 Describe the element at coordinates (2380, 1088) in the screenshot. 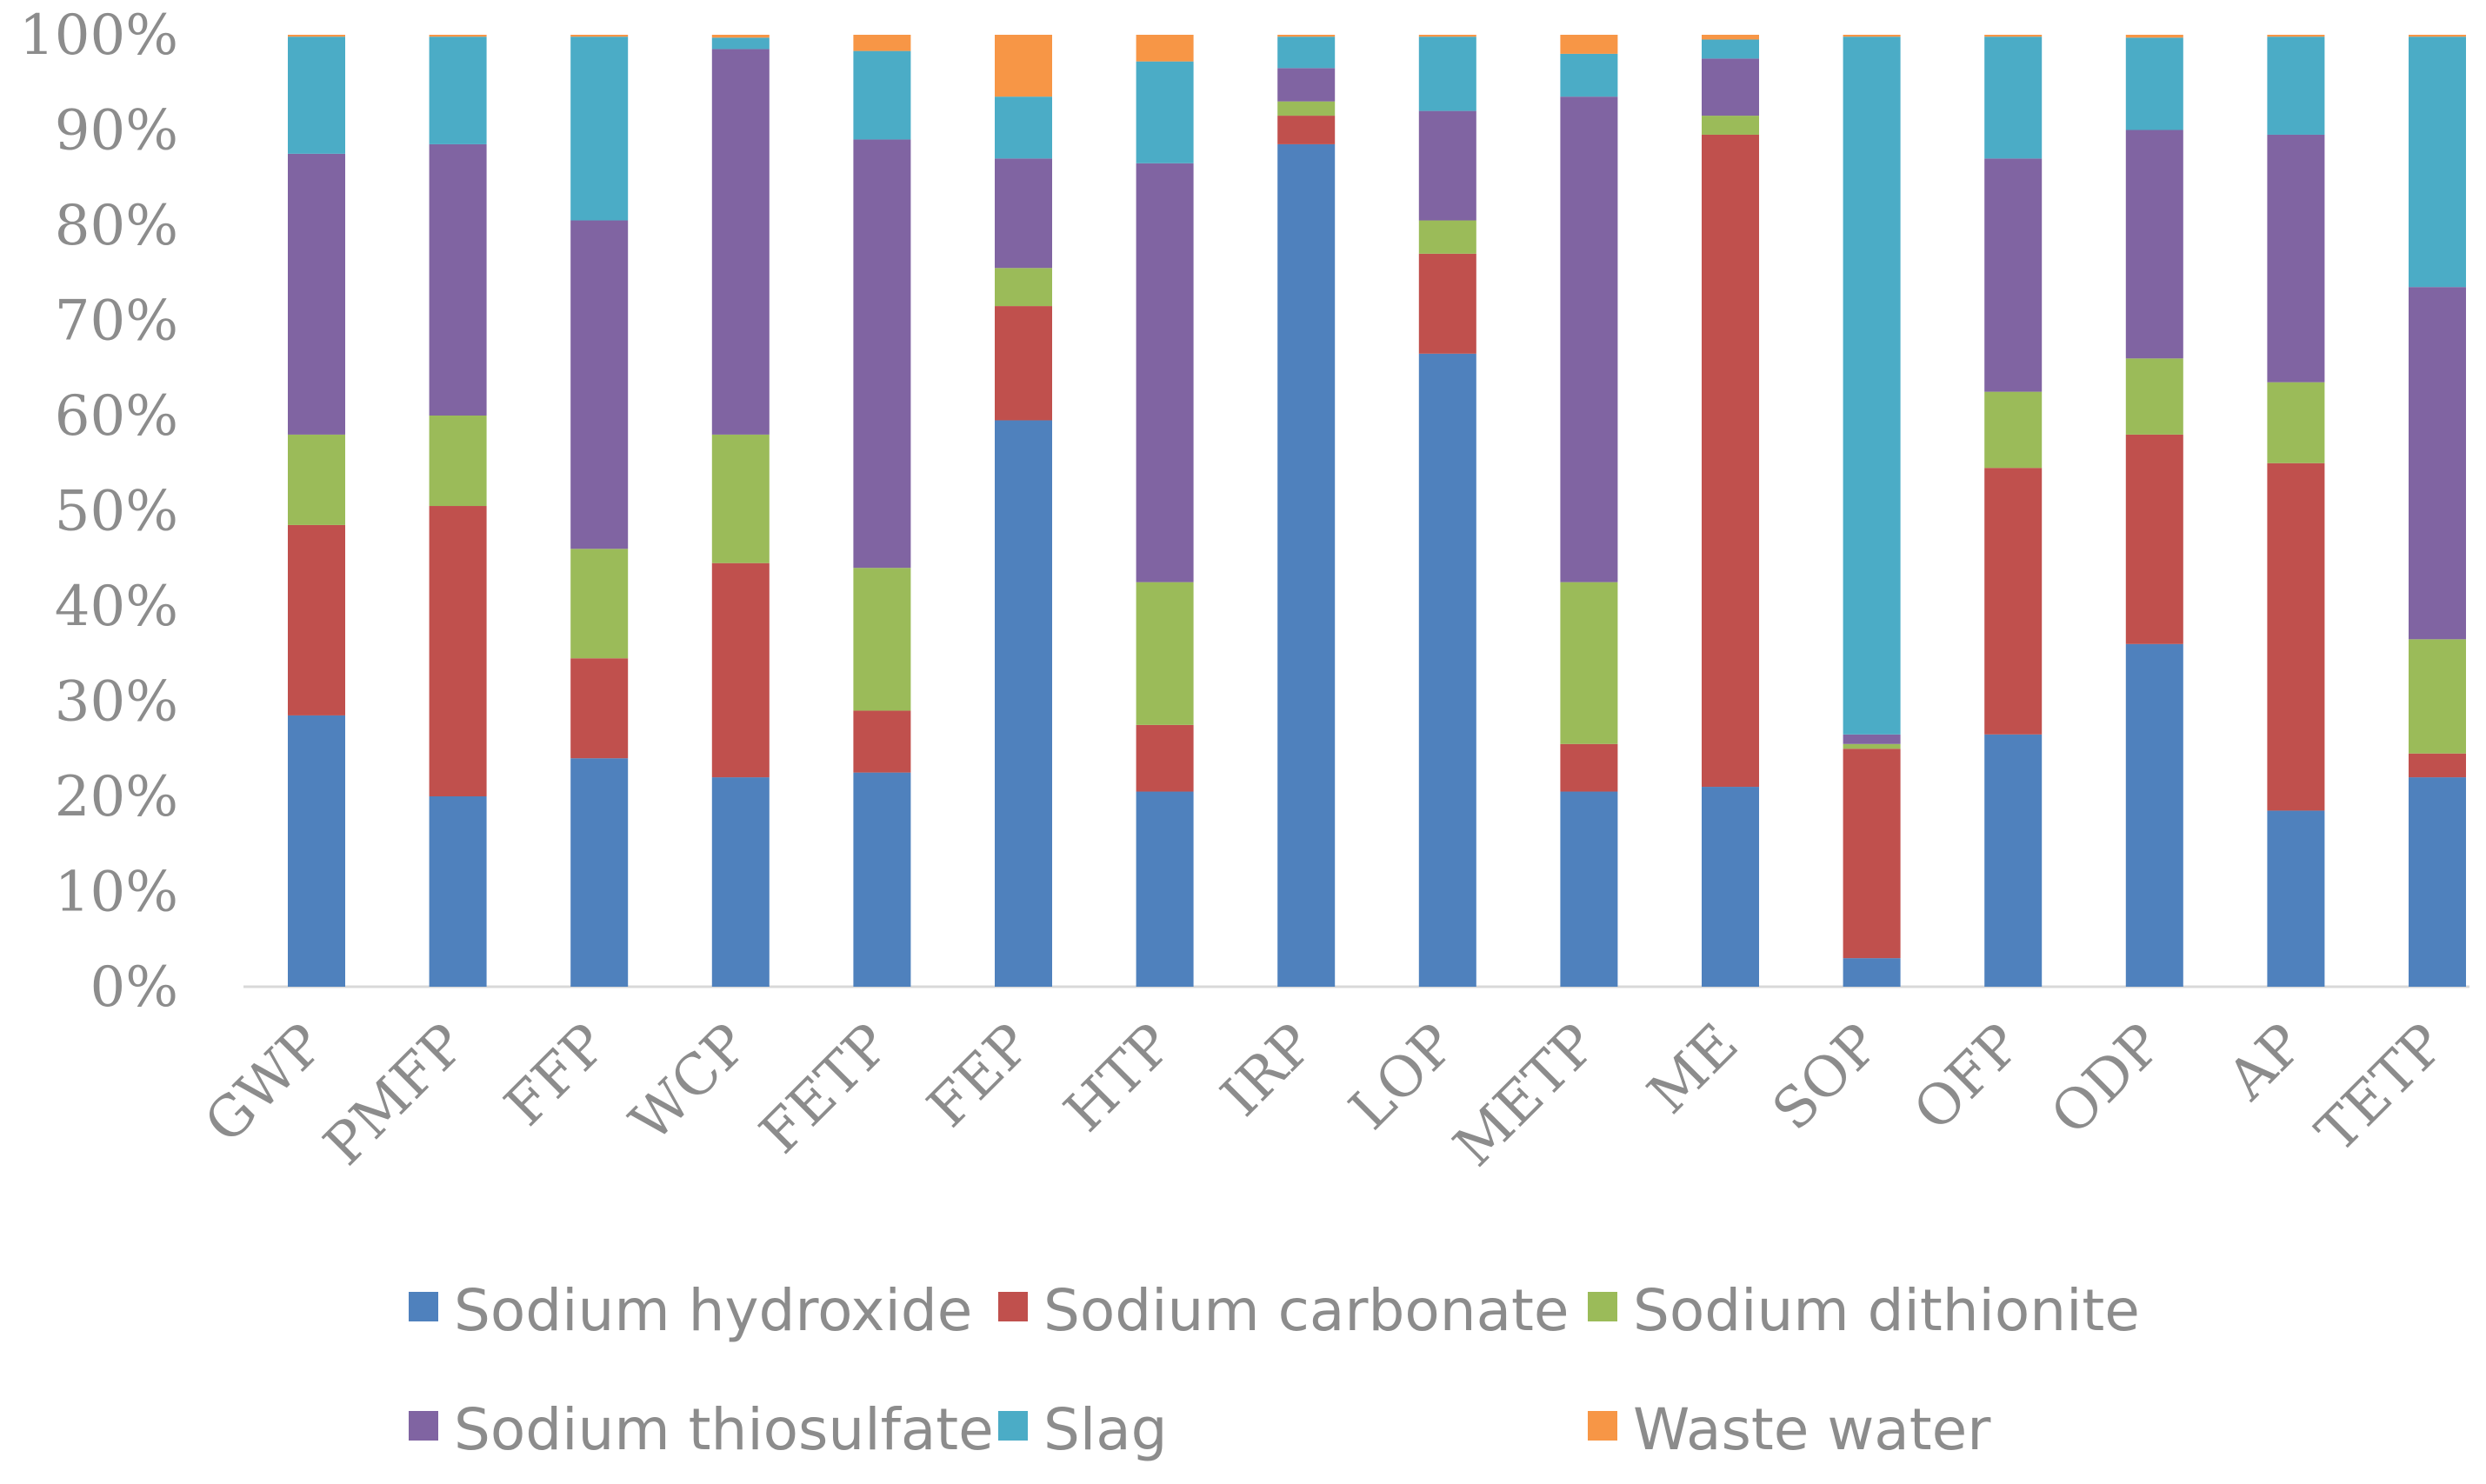

I see `x-tick-label-tetp: TETP` at that location.